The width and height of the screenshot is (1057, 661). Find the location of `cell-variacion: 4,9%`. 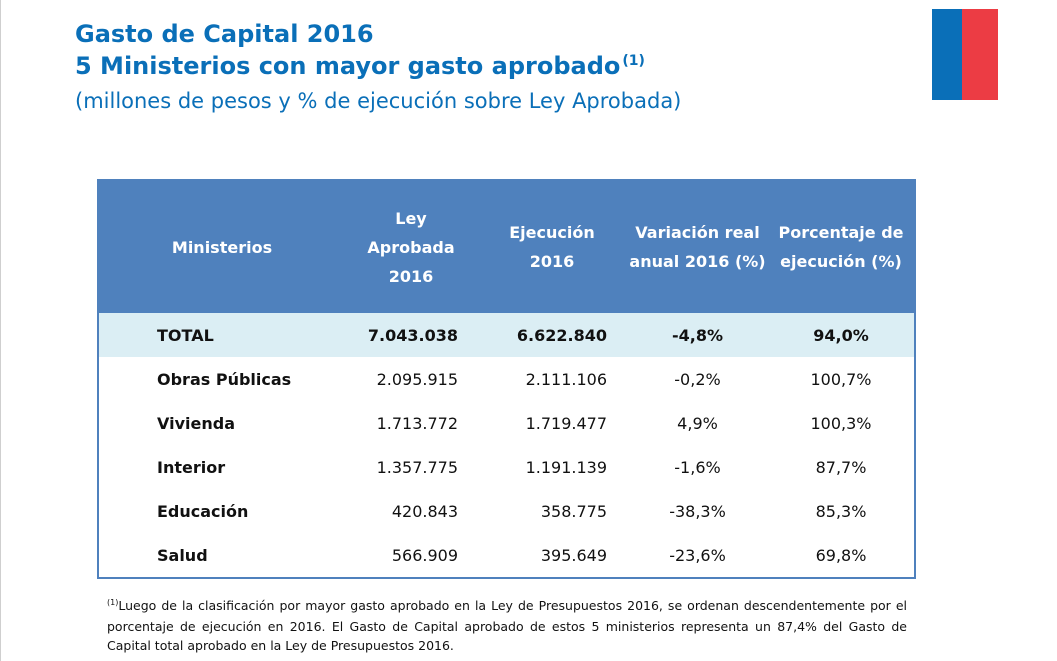

cell-variacion: 4,9% is located at coordinates (697, 423).